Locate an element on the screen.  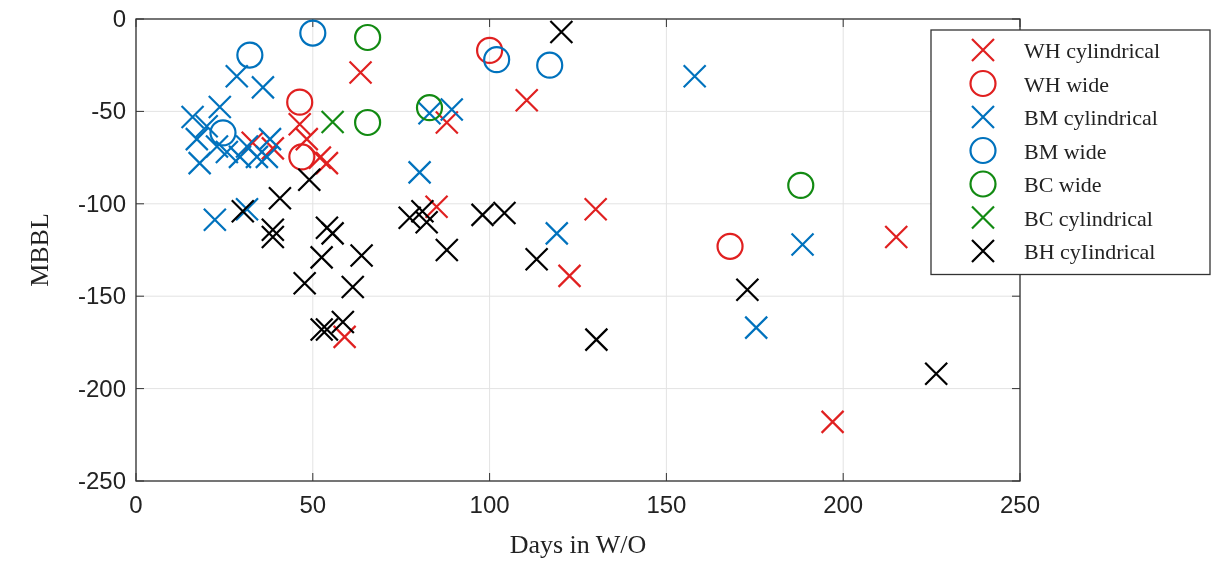
legend-label: BM wide is located at coordinates (1065, 151).